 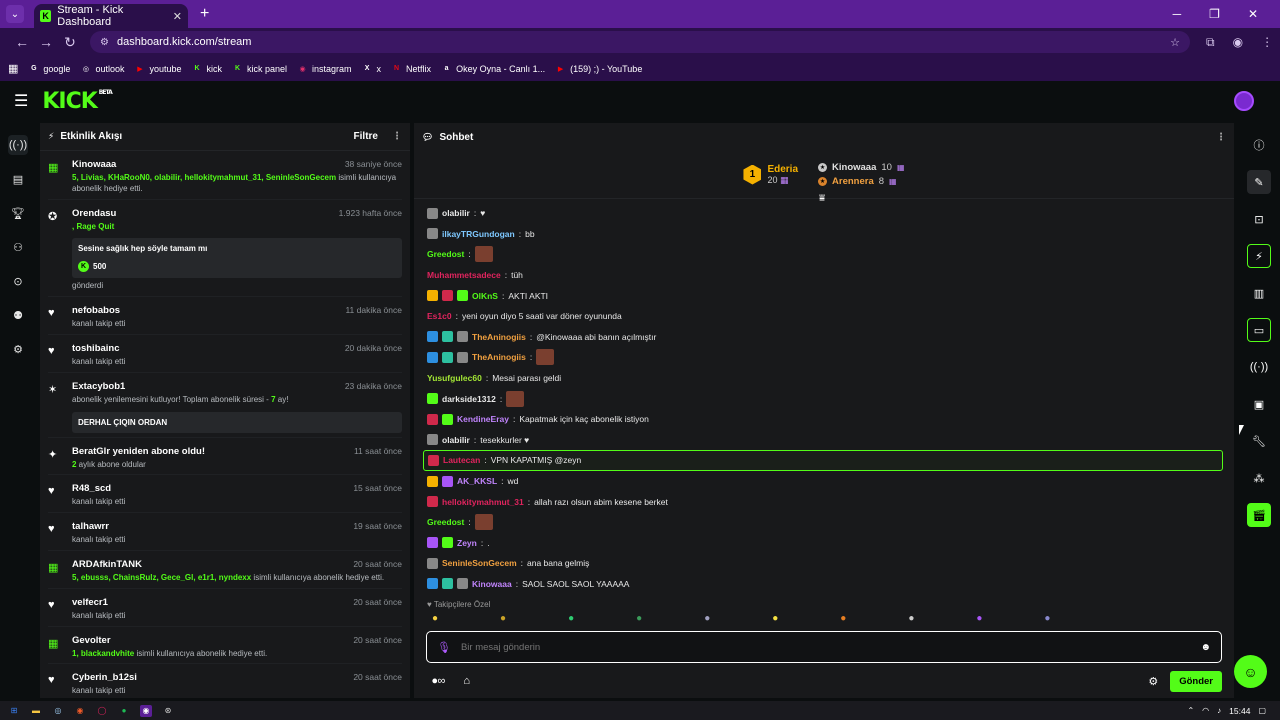 I want to click on chat-message: Muhammetsadece: tüh, so click(x=830, y=275).